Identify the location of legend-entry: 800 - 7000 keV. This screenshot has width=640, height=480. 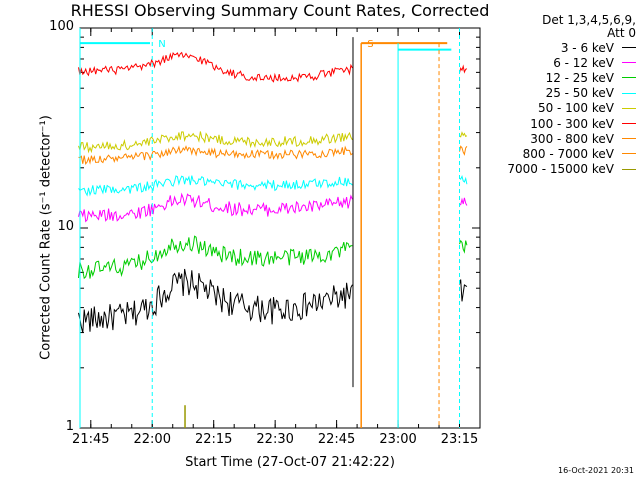
(556, 153).